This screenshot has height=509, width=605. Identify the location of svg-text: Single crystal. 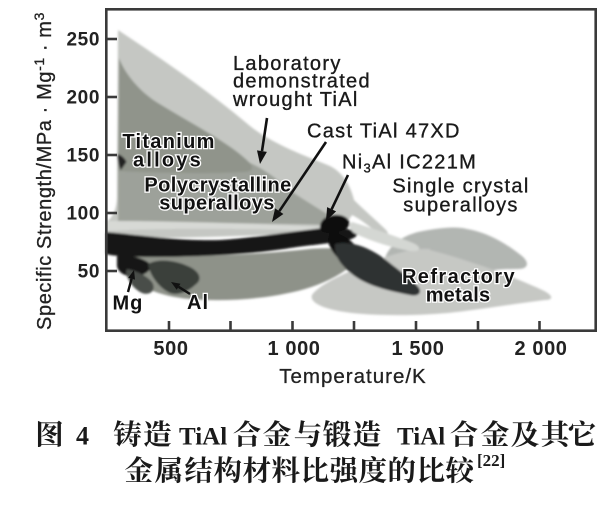
(460, 187).